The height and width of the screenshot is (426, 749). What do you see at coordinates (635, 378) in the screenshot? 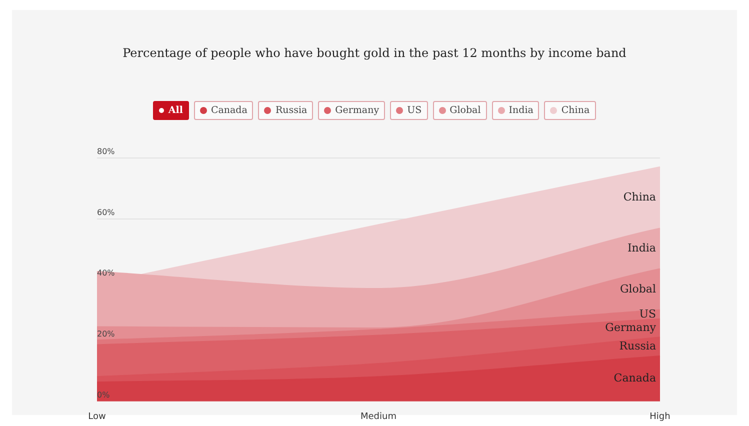
I see `text: Canada` at bounding box center [635, 378].